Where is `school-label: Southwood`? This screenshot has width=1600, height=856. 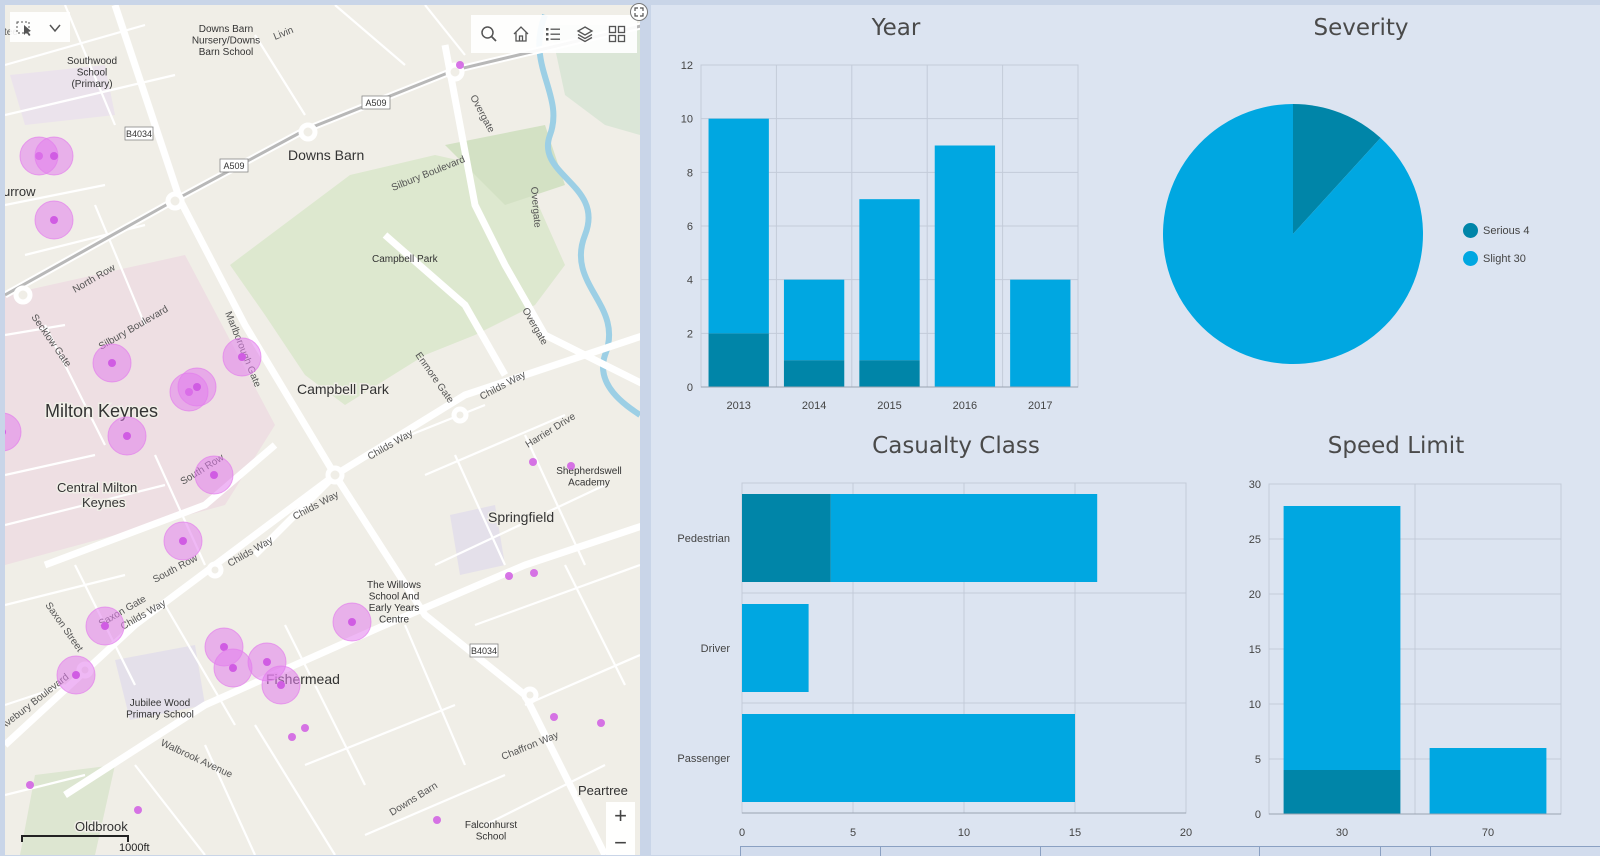 school-label: Southwood is located at coordinates (92, 61).